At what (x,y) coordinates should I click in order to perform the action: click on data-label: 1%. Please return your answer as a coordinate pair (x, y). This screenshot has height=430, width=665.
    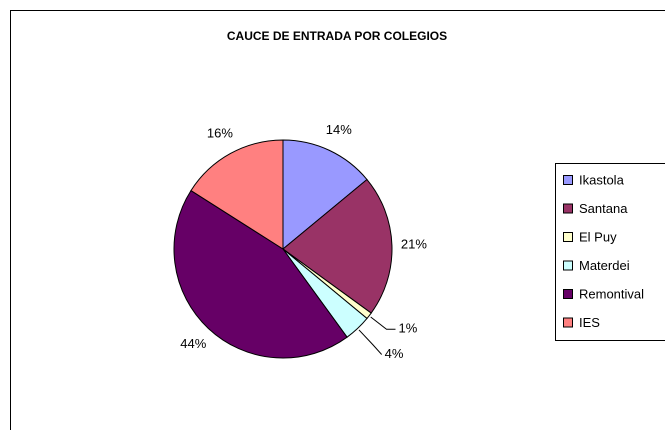
    Looking at the image, I should click on (408, 328).